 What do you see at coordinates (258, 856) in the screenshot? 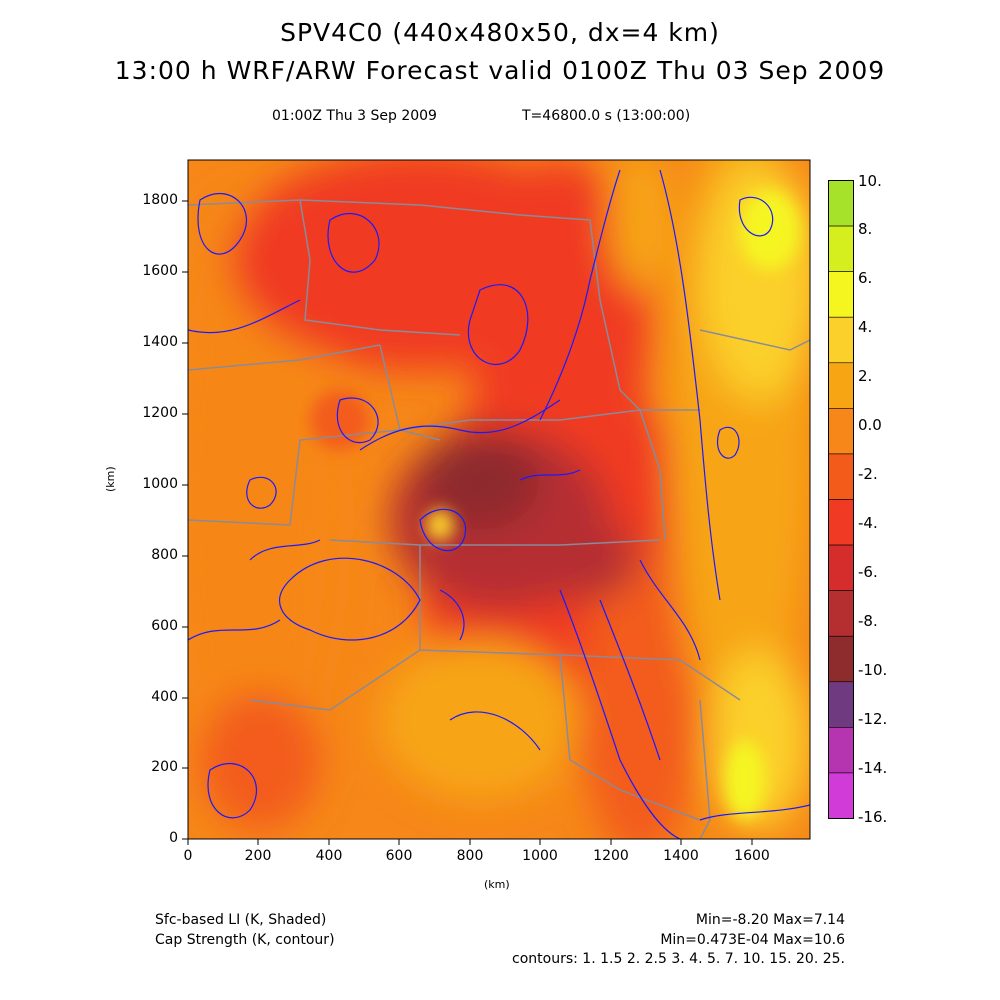
I see `x-tick-label: 200` at bounding box center [258, 856].